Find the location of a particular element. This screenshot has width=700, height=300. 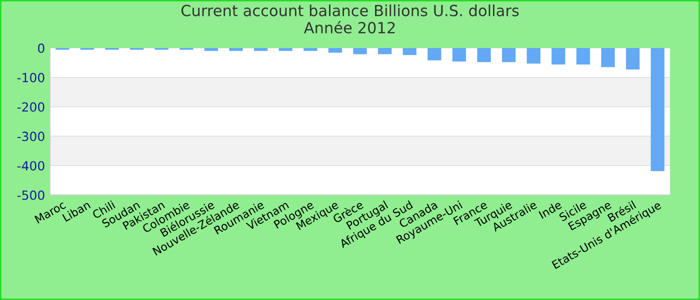

chart-title: Current account balance Billions U.S. dollars Année 2012 is located at coordinates (350, 19).